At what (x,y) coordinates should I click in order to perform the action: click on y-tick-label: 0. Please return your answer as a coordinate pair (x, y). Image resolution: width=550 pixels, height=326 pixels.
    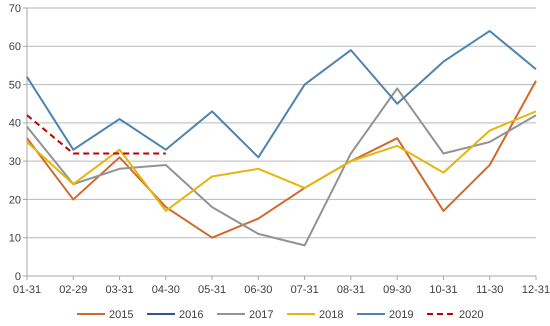
    Looking at the image, I should click on (17, 276).